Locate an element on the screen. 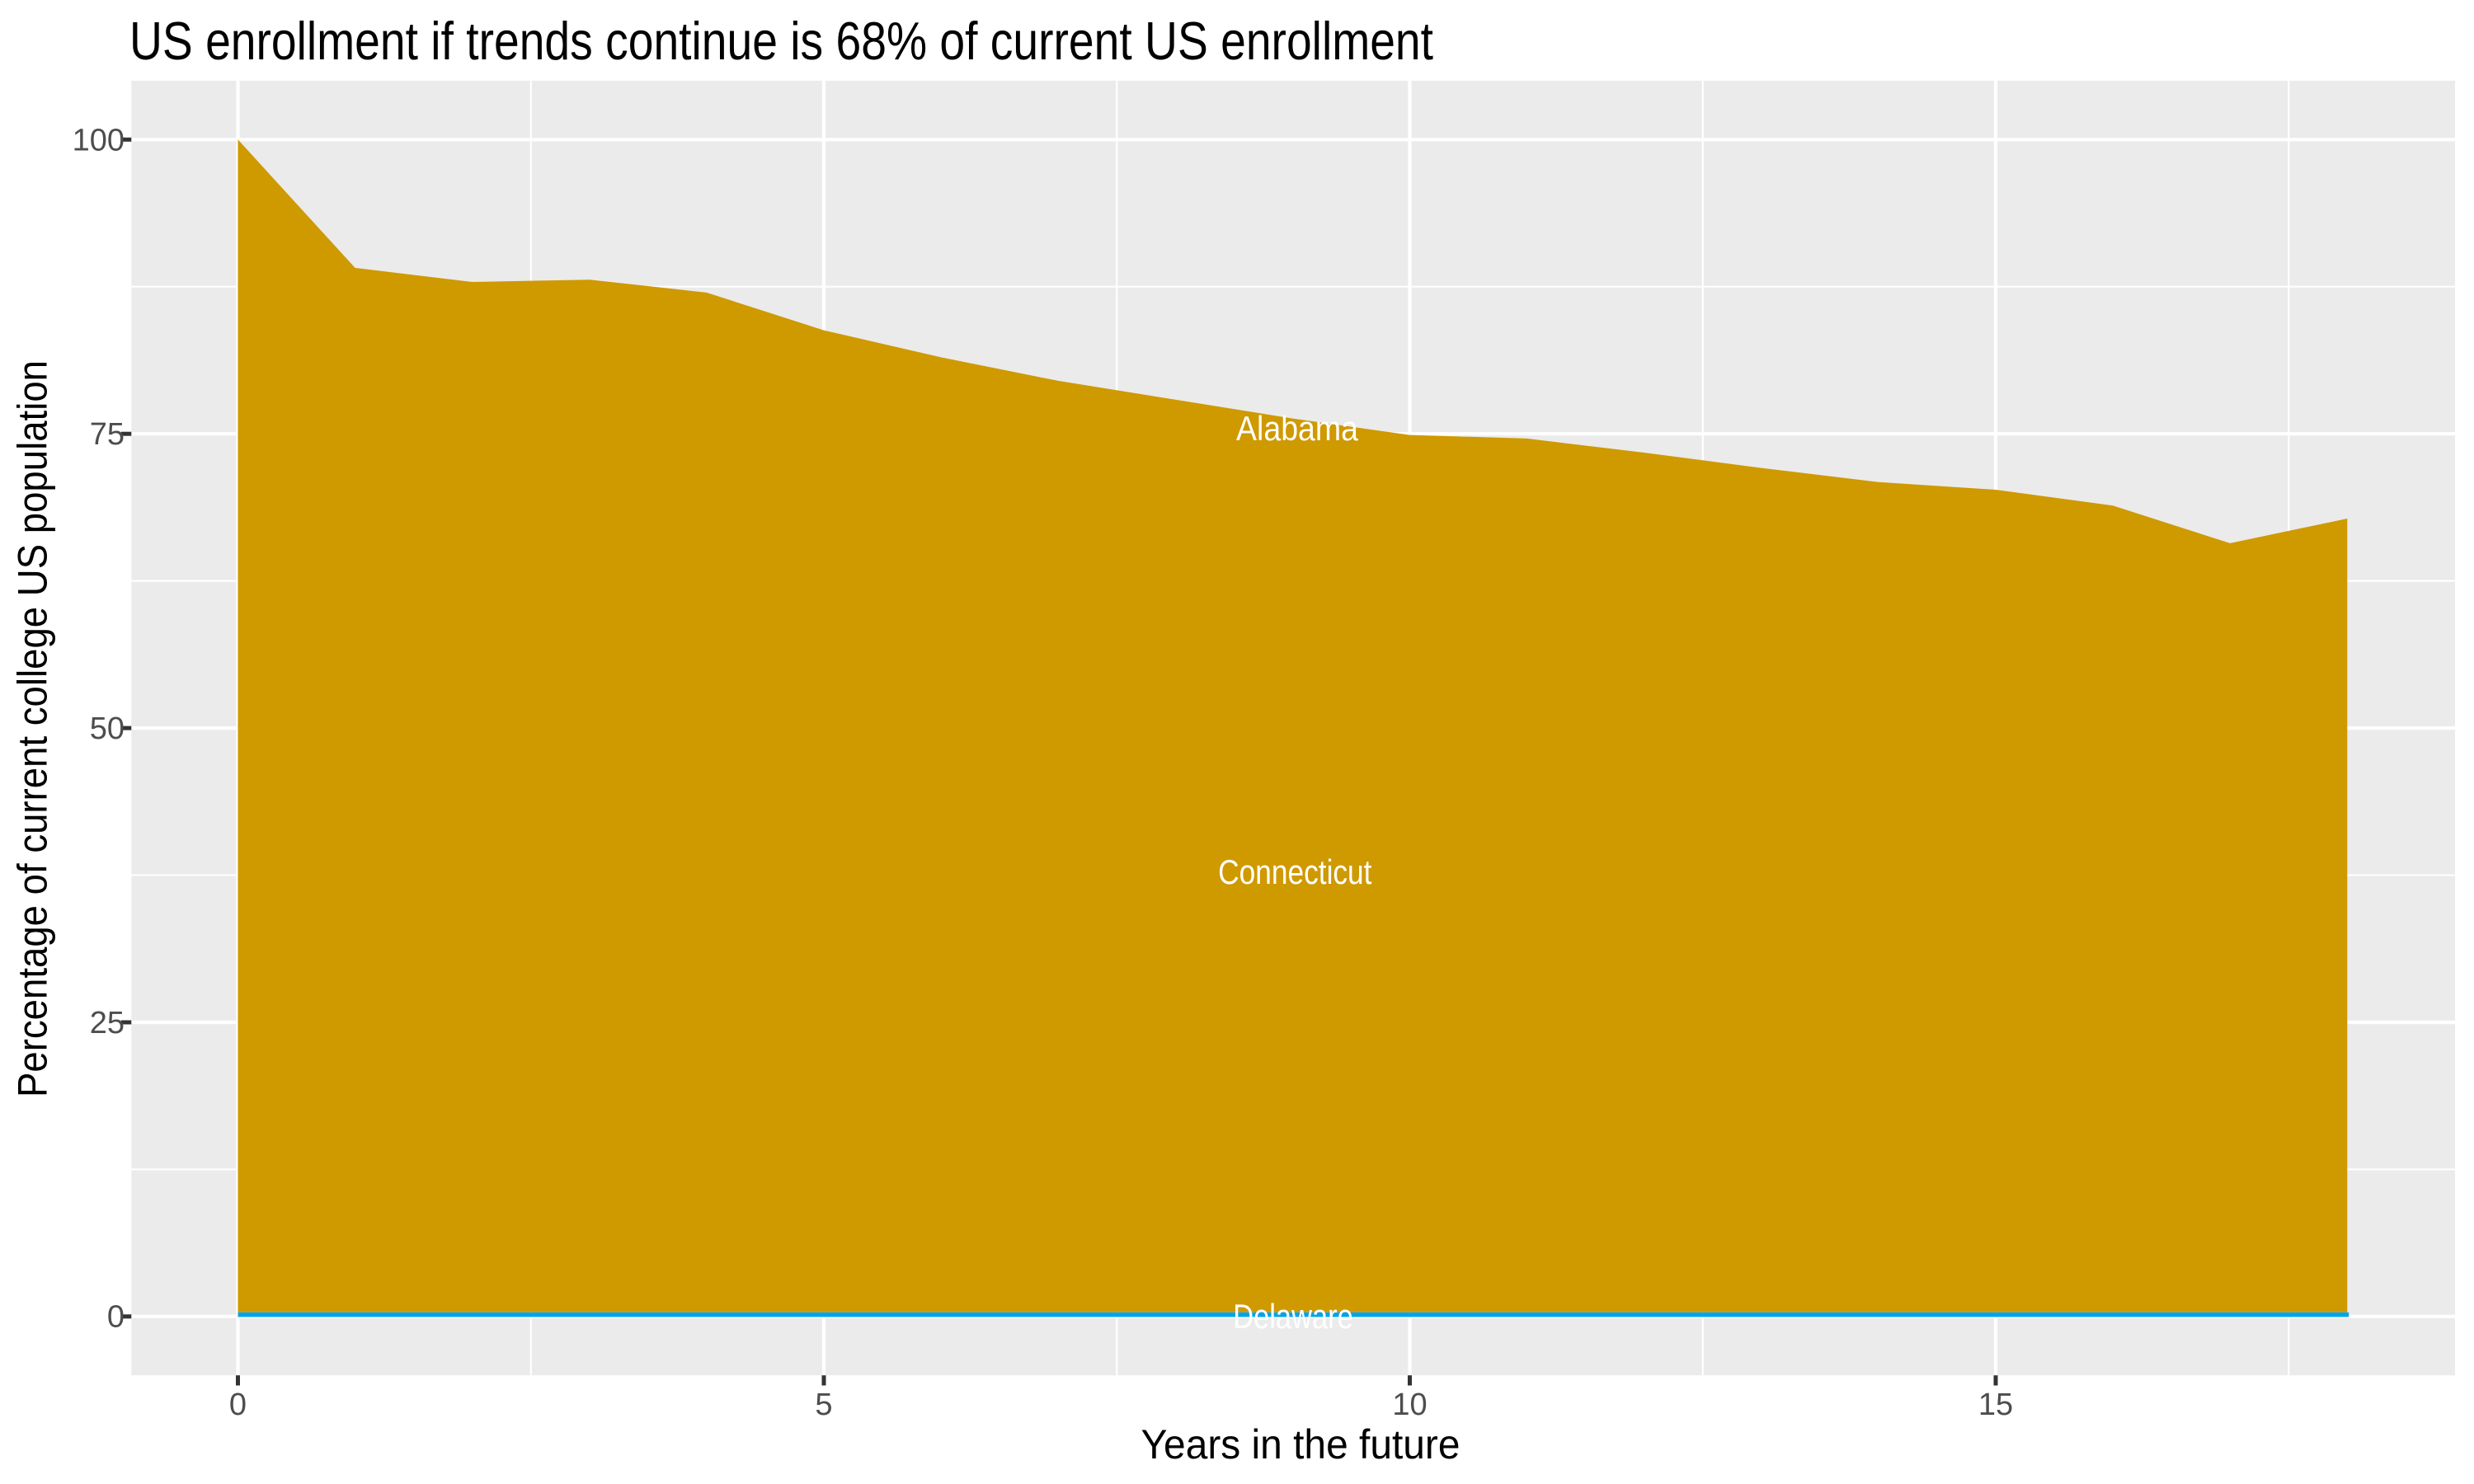  svg-text: 5 is located at coordinates (823, 1405).